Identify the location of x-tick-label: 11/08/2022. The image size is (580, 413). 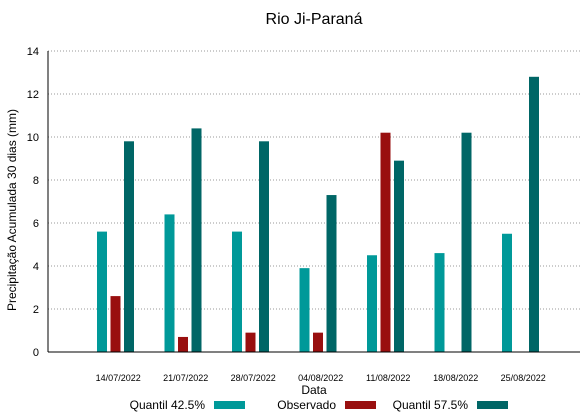
(388, 378).